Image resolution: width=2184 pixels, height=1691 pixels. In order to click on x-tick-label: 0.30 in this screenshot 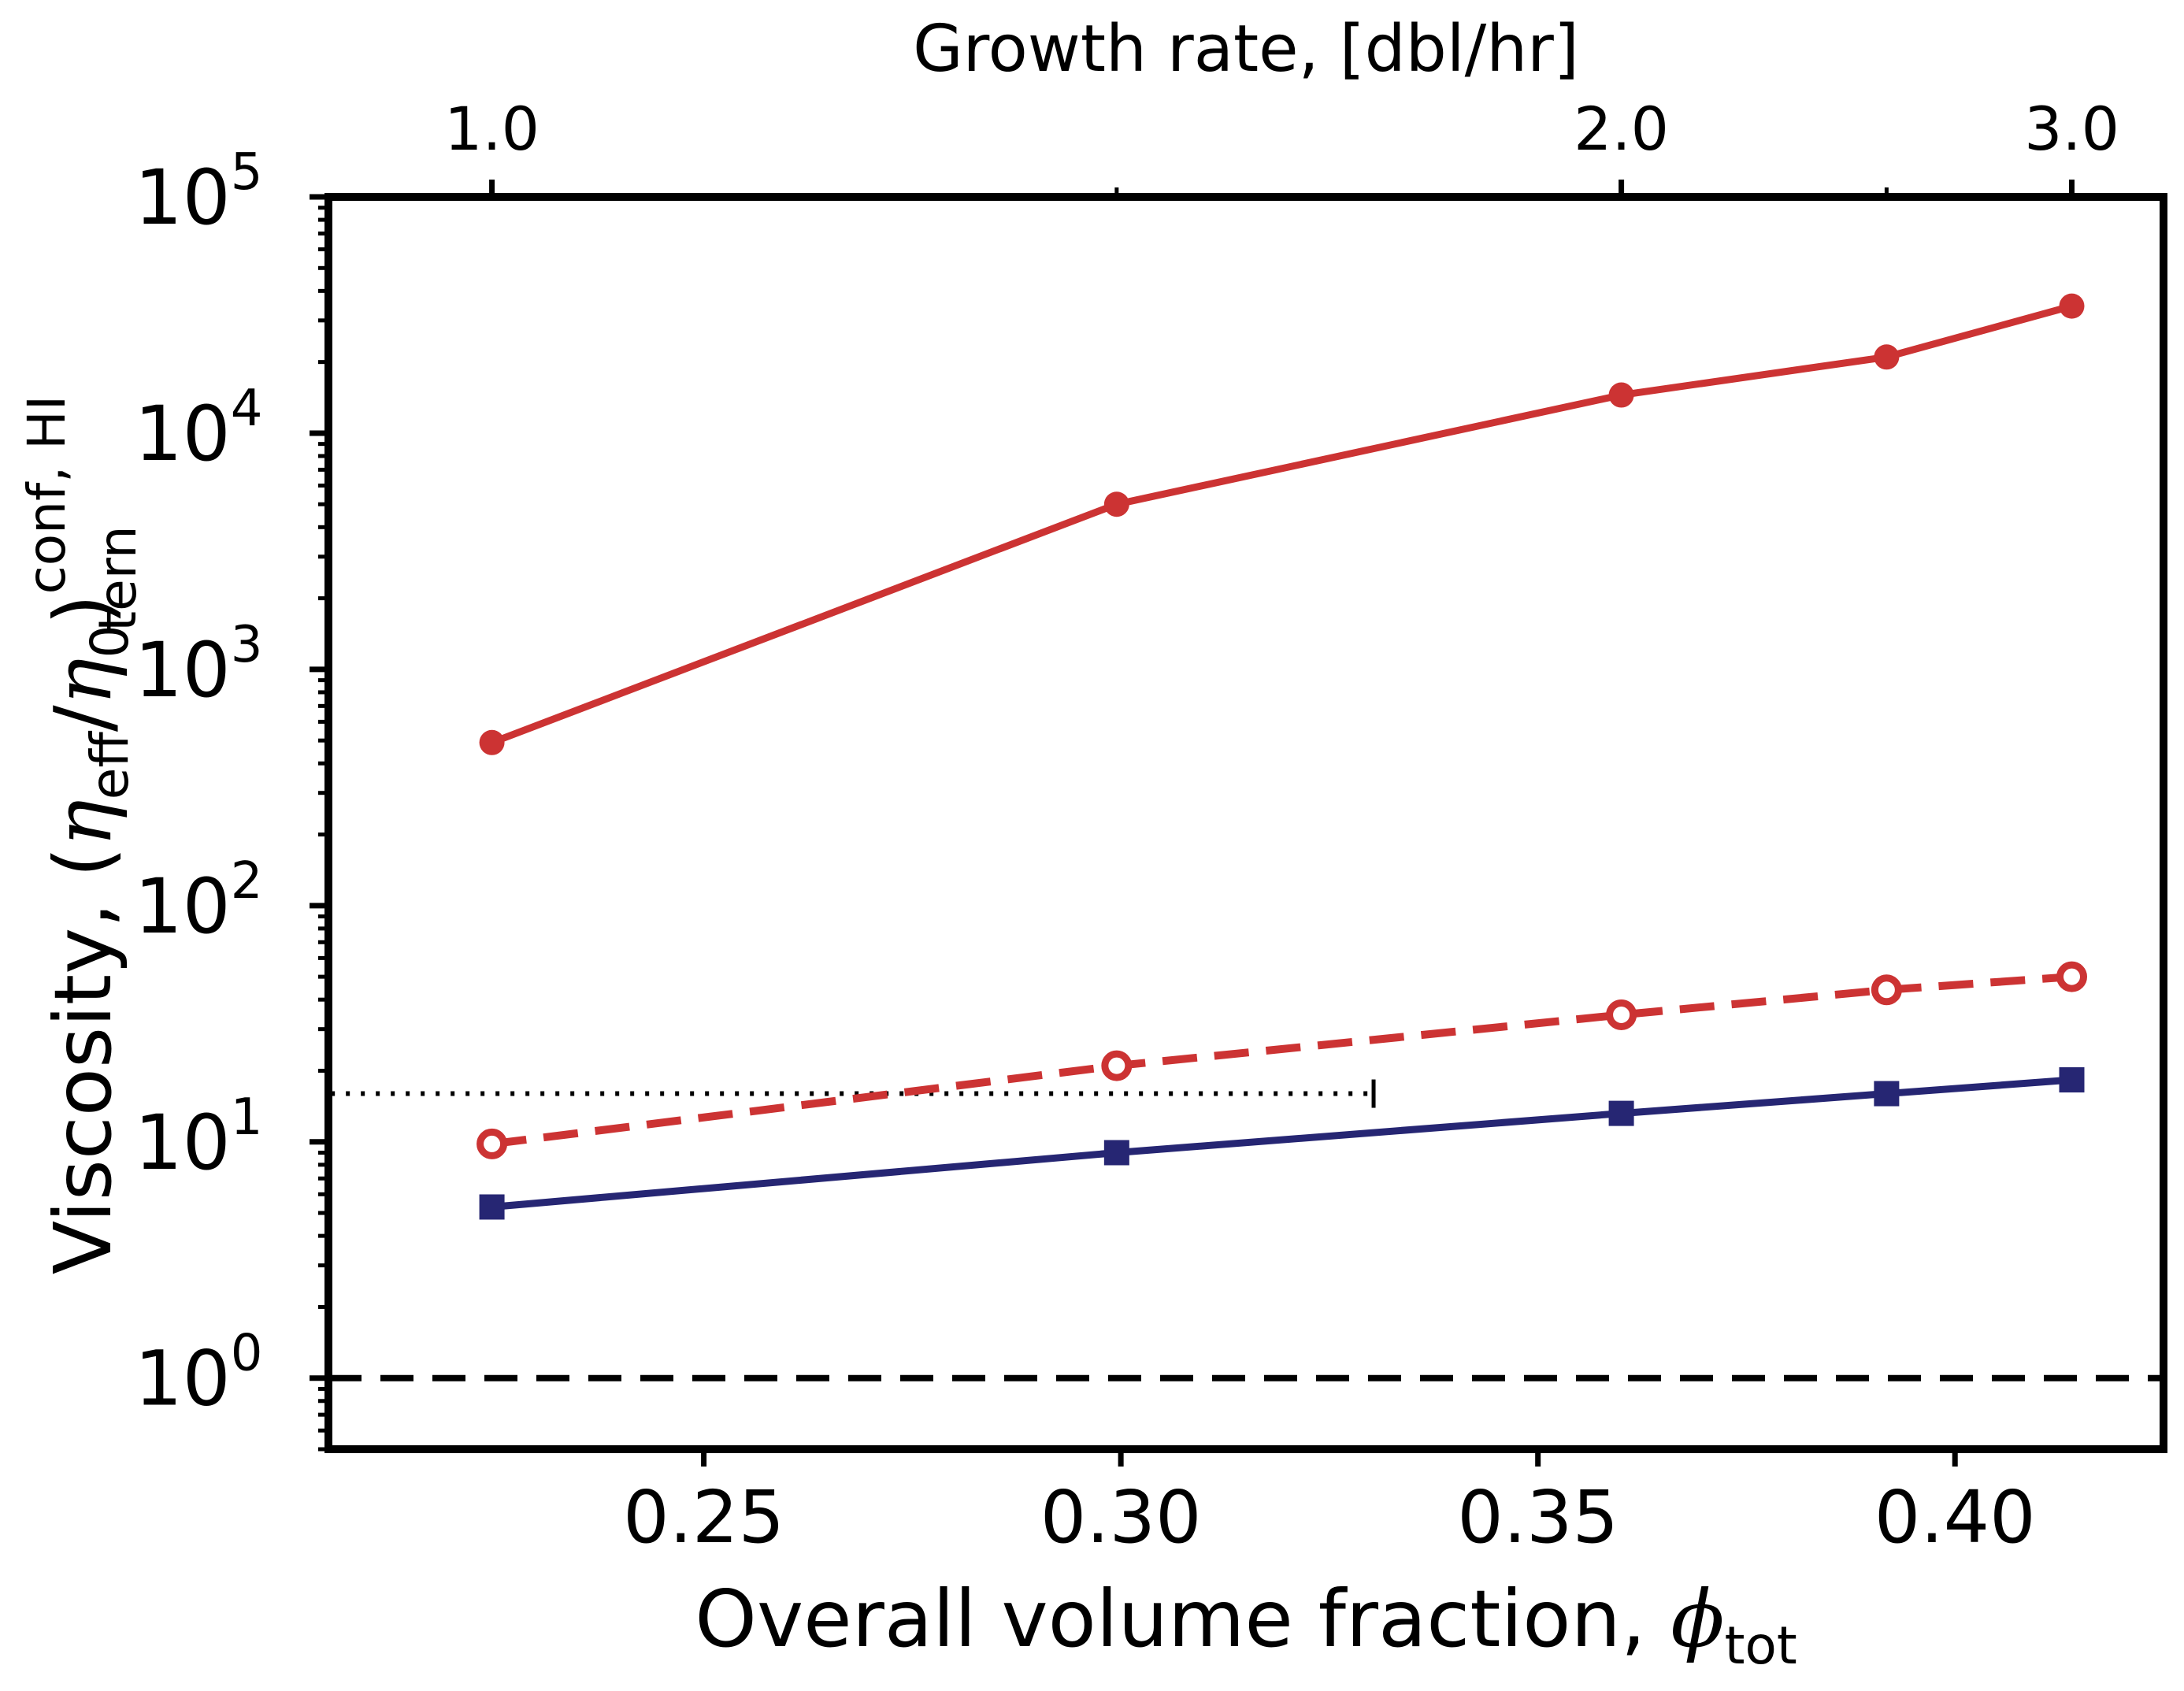, I will do `click(1121, 1517)`.